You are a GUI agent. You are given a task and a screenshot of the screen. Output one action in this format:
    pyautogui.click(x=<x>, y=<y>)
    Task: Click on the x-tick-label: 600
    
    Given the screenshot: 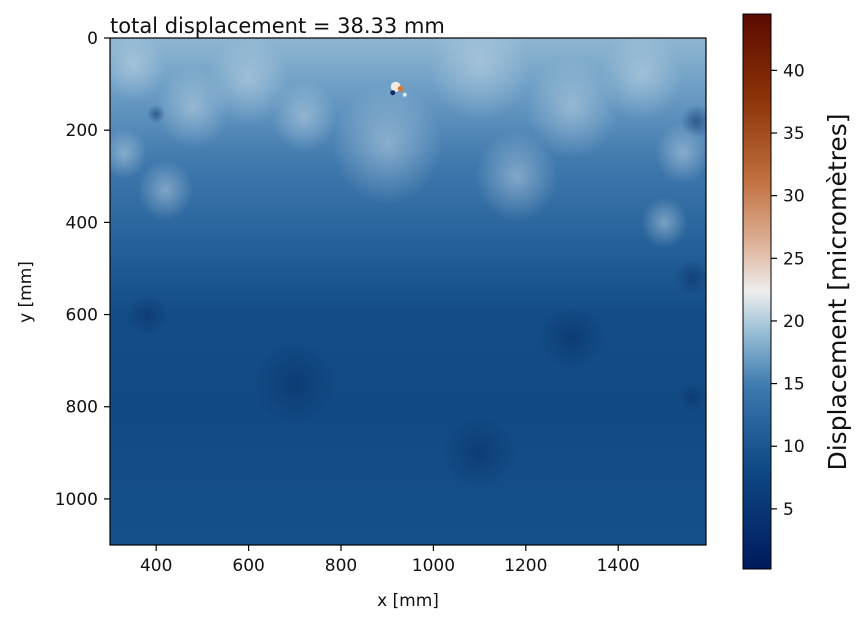 What is the action you would take?
    pyautogui.click(x=248, y=566)
    